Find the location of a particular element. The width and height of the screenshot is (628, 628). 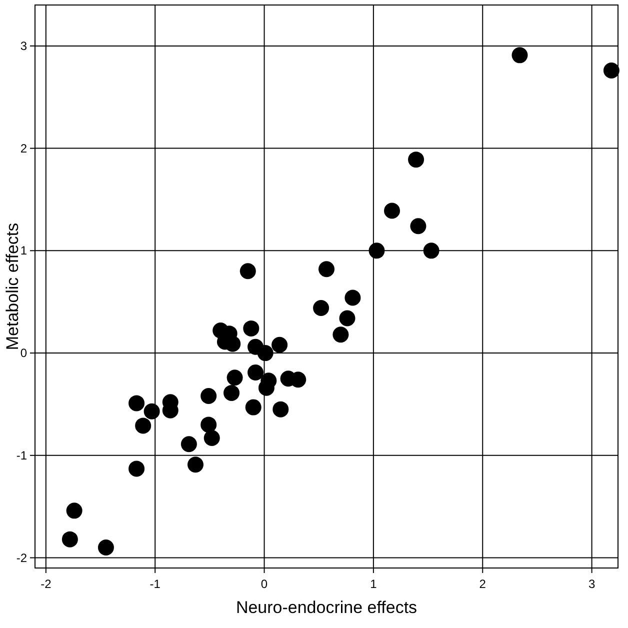

x-tick-label: -1 is located at coordinates (155, 584).